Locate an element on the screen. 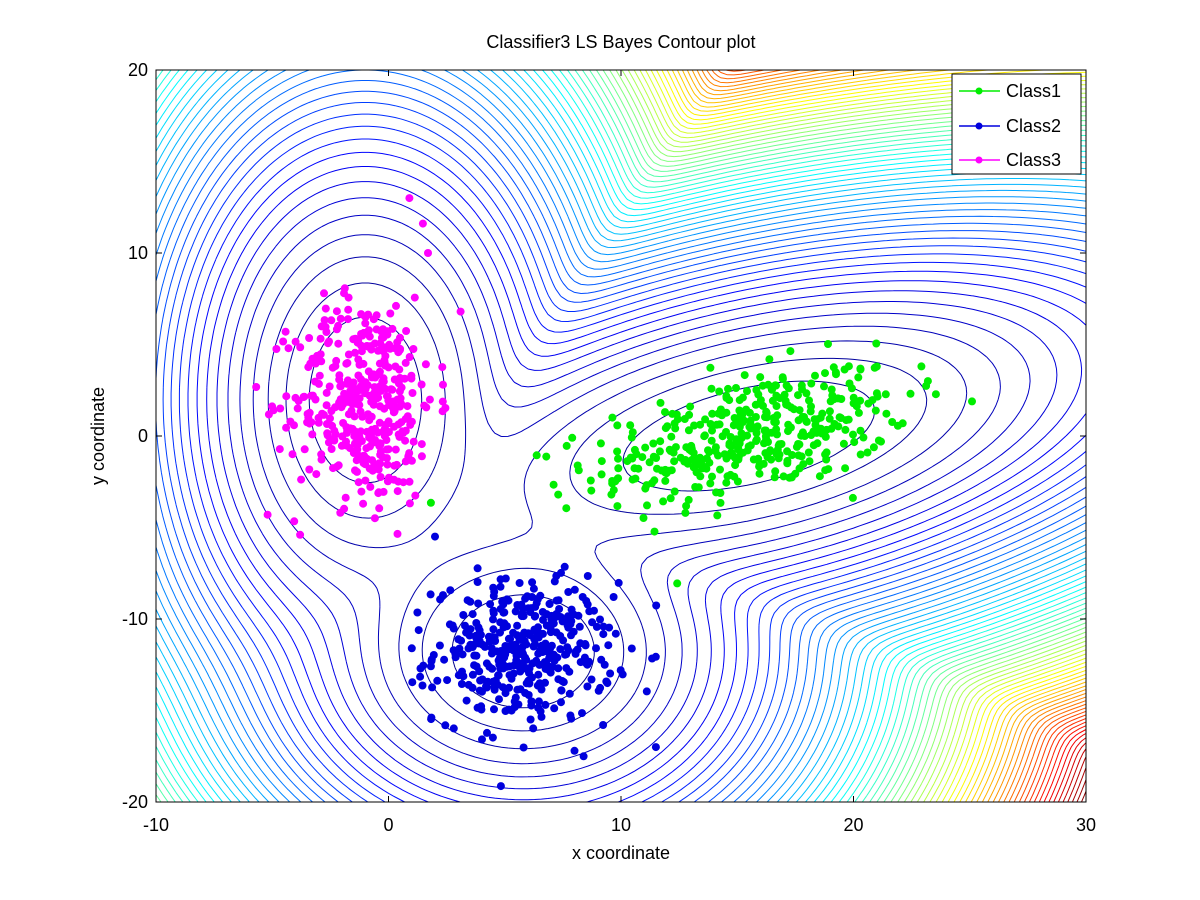  x-tick-label: 10 is located at coordinates (621, 825).